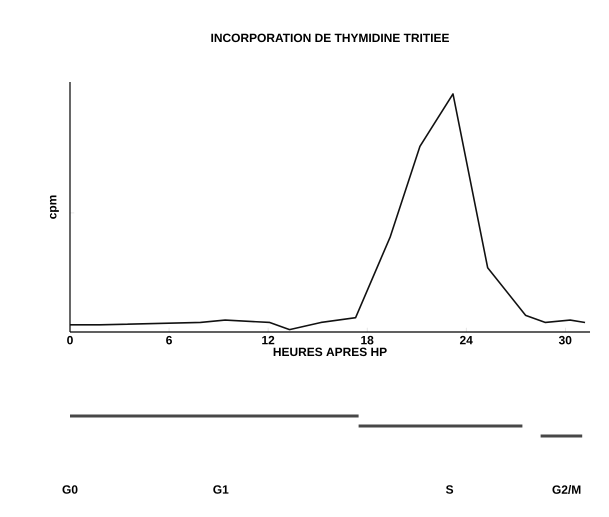 The height and width of the screenshot is (517, 609). Describe the element at coordinates (367, 340) in the screenshot. I see `x-tick-label: 18` at that location.